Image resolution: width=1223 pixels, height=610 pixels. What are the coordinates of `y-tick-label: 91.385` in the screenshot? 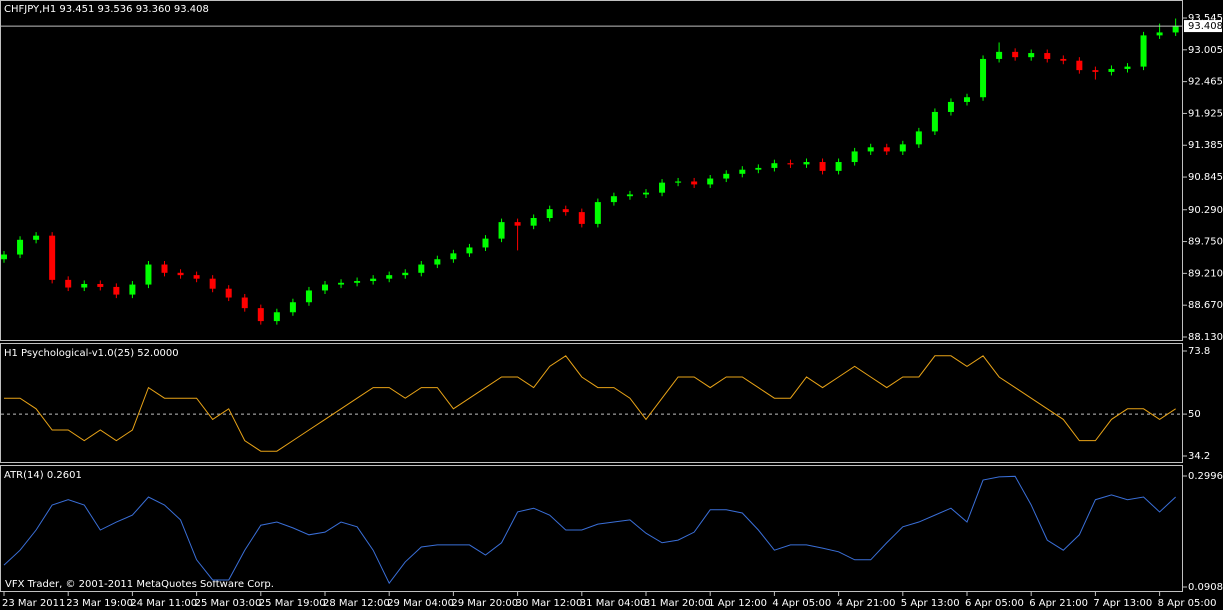 It's located at (1205, 145).